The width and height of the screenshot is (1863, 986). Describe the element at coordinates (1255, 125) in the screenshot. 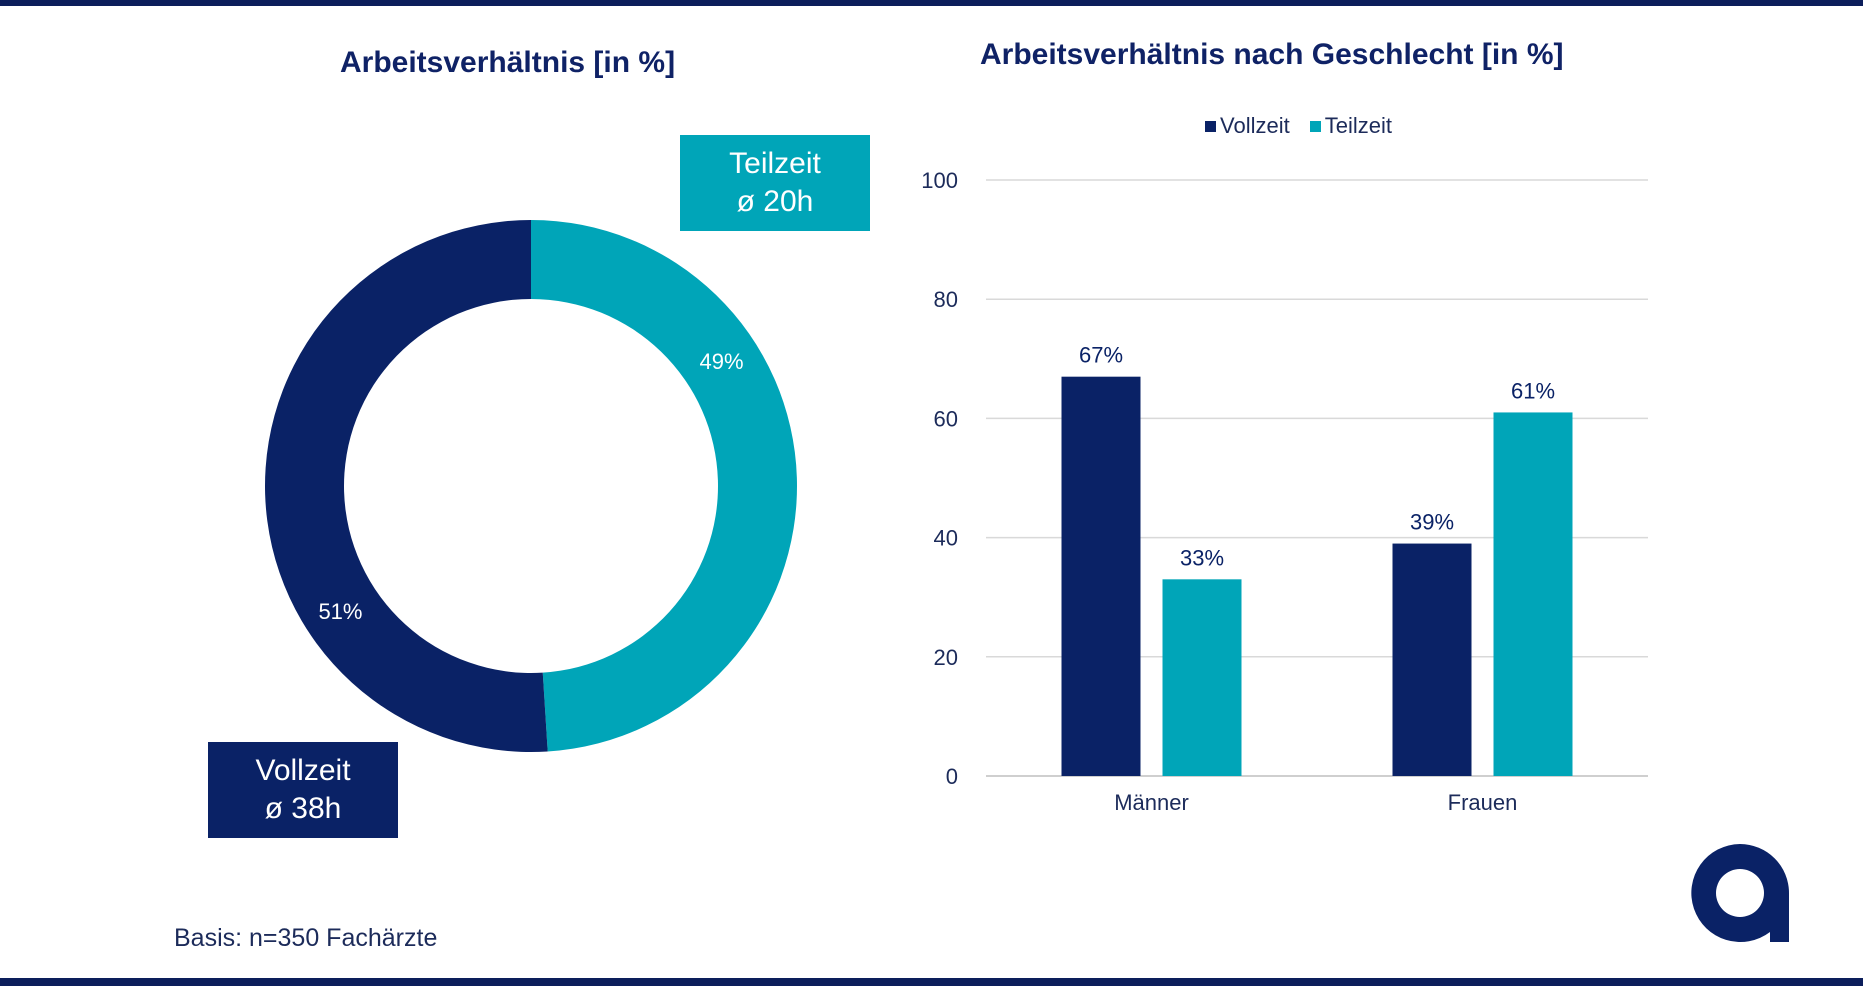

I see `legend-label-vollzeit: Vollzeit` at that location.